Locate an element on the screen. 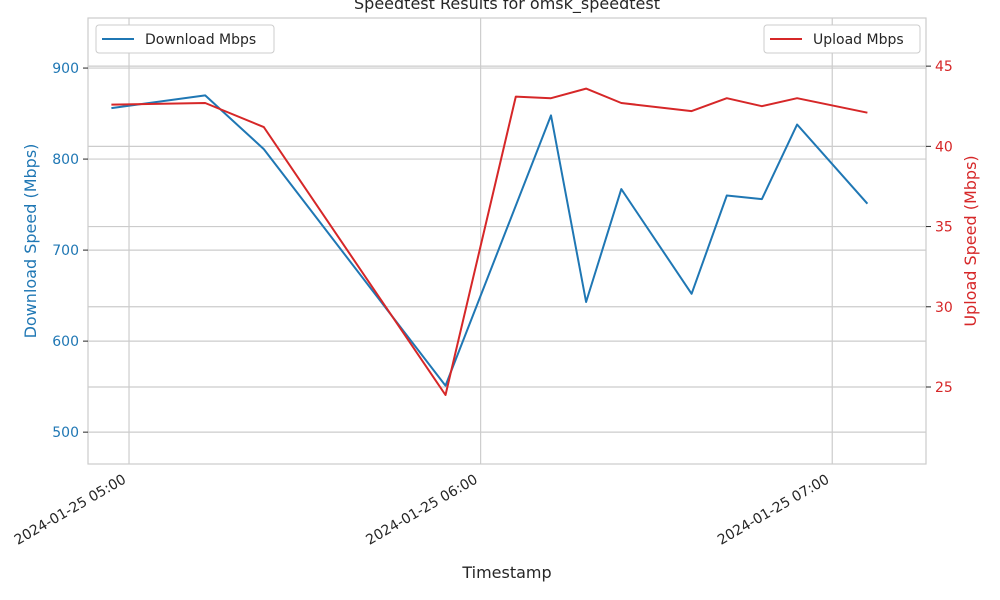 The image size is (1000, 600). legend-upload-box is located at coordinates (842, 39).